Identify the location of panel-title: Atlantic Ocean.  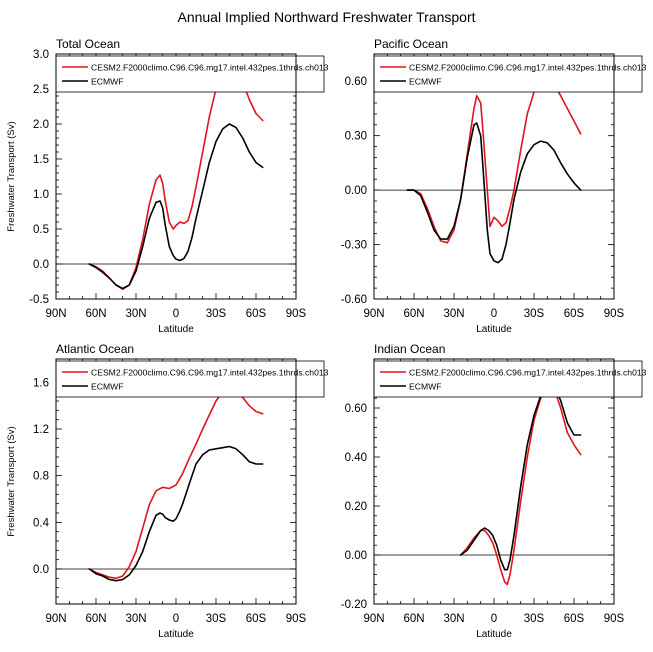
(95, 349).